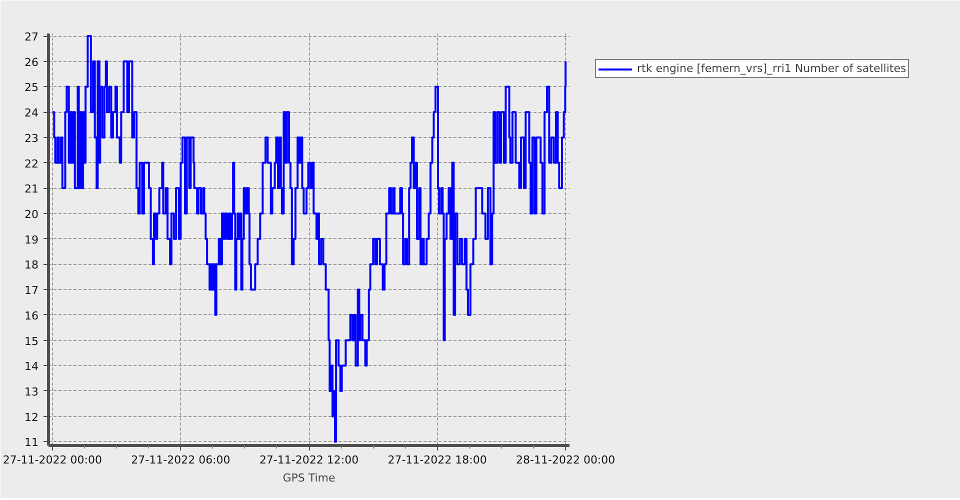  Describe the element at coordinates (31, 443) in the screenshot. I see `y-tick-label: 11` at that location.